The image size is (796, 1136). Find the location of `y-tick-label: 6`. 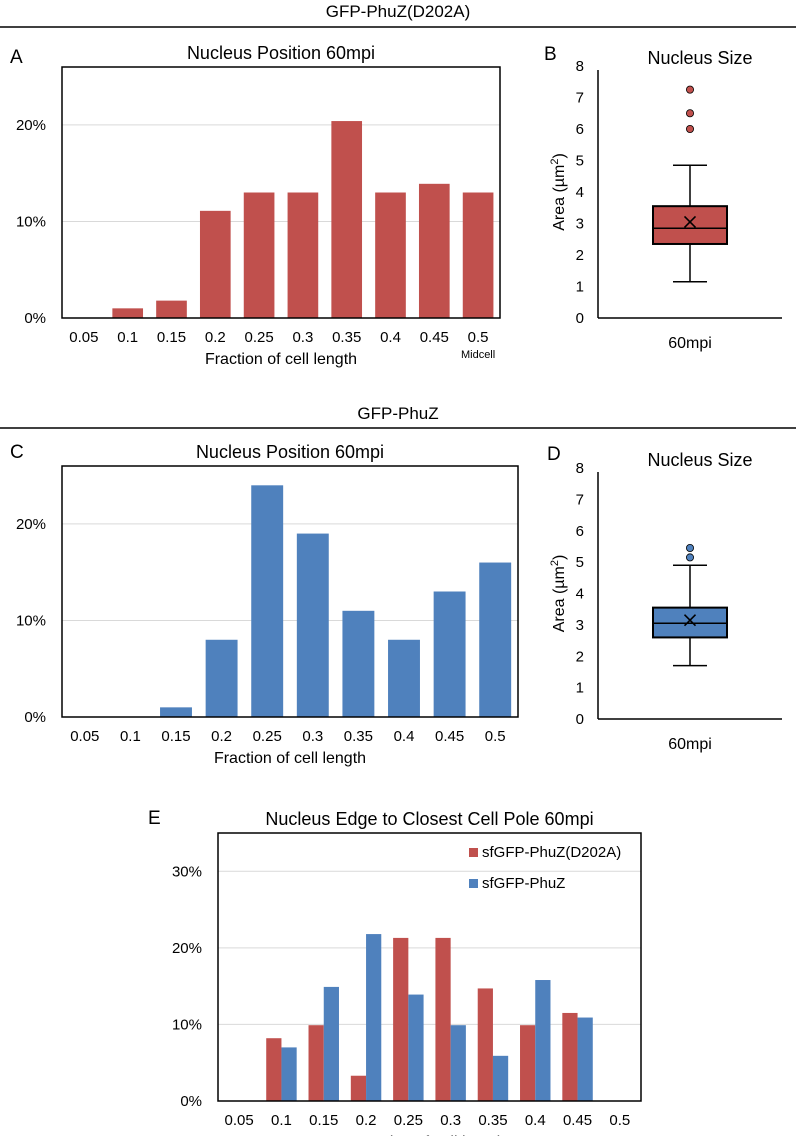

y-tick-label: 6 is located at coordinates (580, 129).